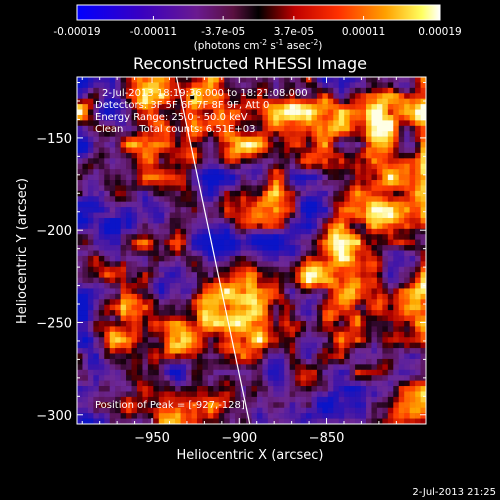  What do you see at coordinates (363, 32) in the screenshot?
I see `colorbar-tick-label: 0.00011` at bounding box center [363, 32].